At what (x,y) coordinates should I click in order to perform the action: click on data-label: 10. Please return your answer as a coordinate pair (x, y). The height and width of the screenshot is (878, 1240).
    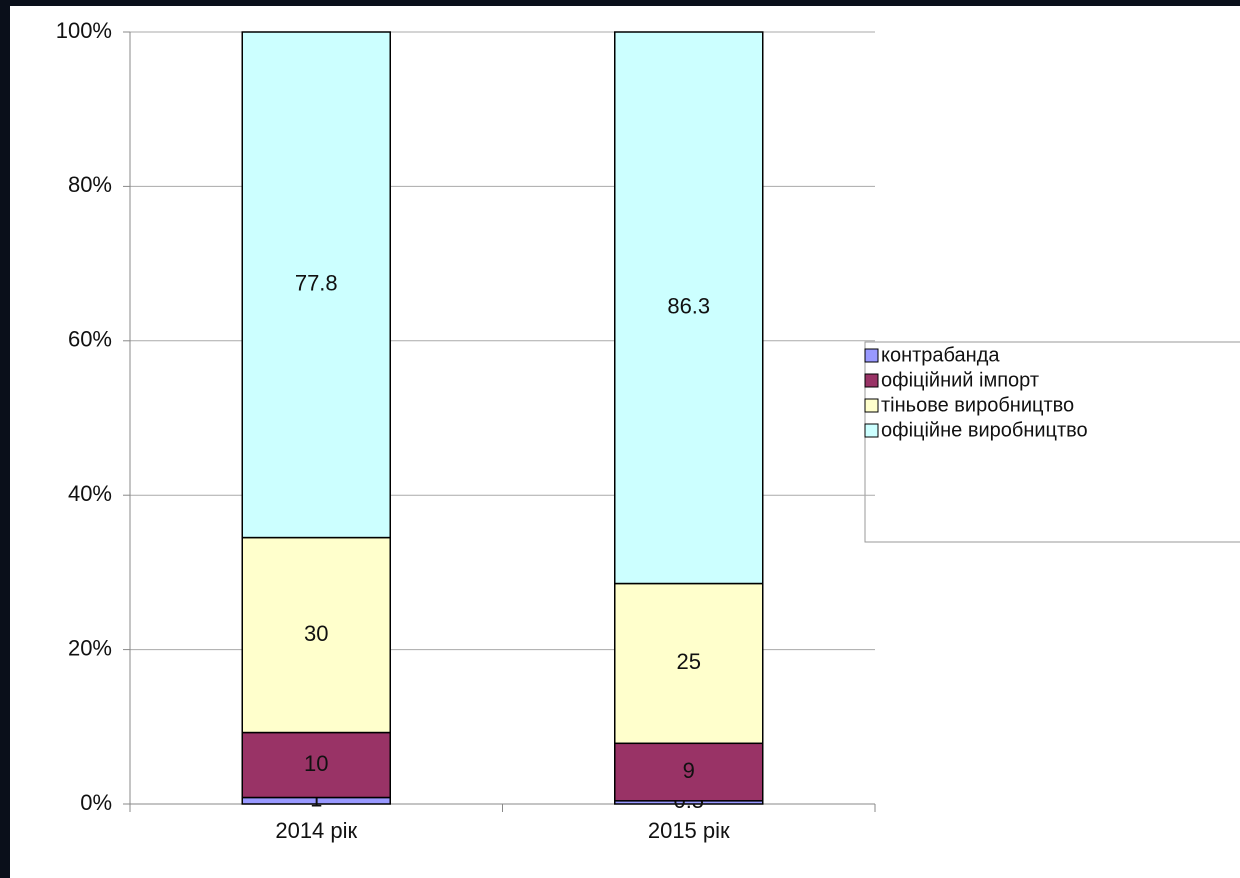
    Looking at the image, I should click on (316, 763).